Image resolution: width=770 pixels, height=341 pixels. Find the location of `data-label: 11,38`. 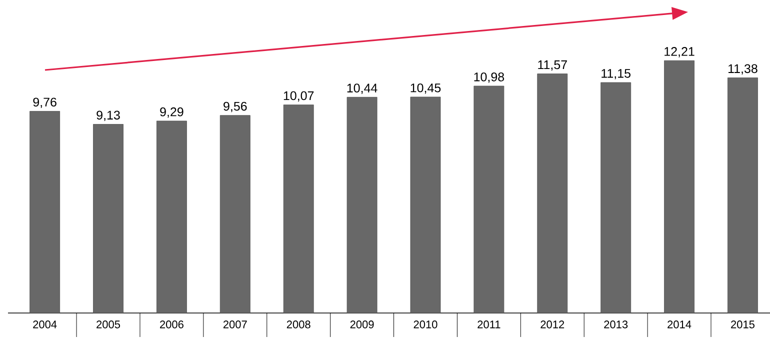

data-label: 11,38 is located at coordinates (743, 69).